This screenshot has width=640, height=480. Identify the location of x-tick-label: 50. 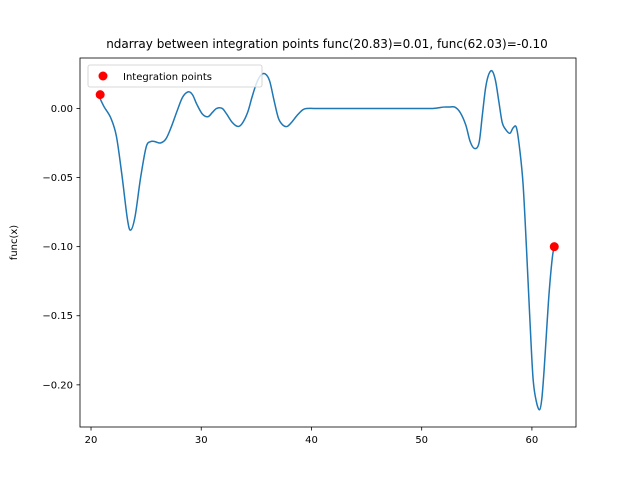
(421, 440).